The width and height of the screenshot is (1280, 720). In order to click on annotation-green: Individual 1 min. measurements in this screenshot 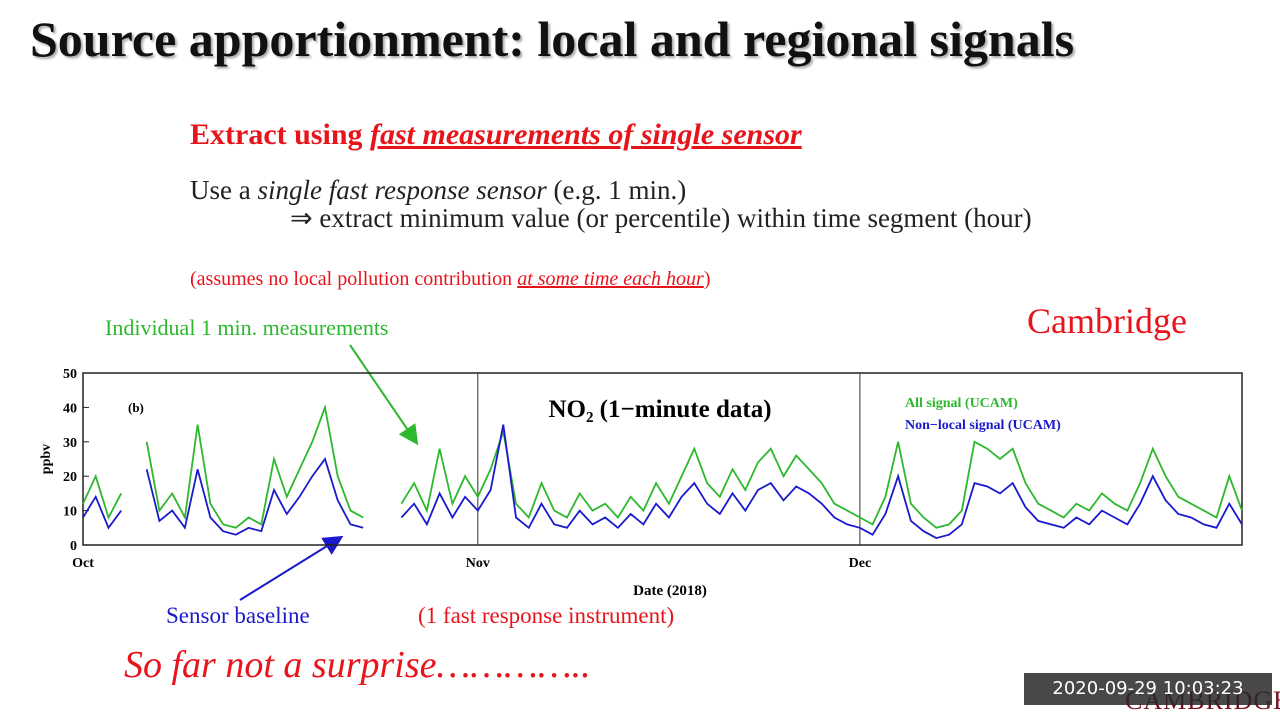, I will do `click(247, 327)`.